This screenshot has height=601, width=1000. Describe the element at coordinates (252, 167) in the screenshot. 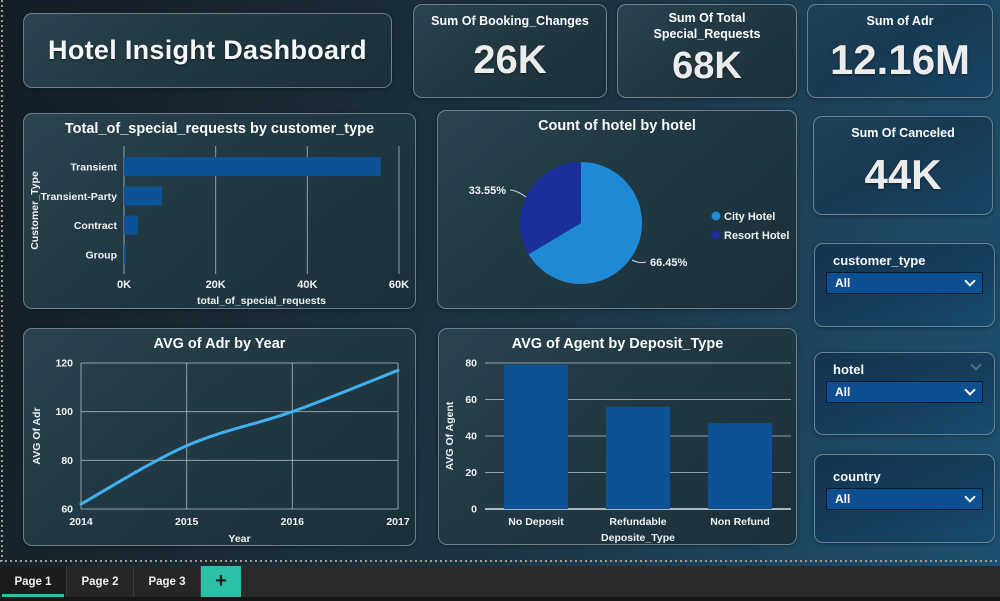

I see `bar-Transient` at that location.